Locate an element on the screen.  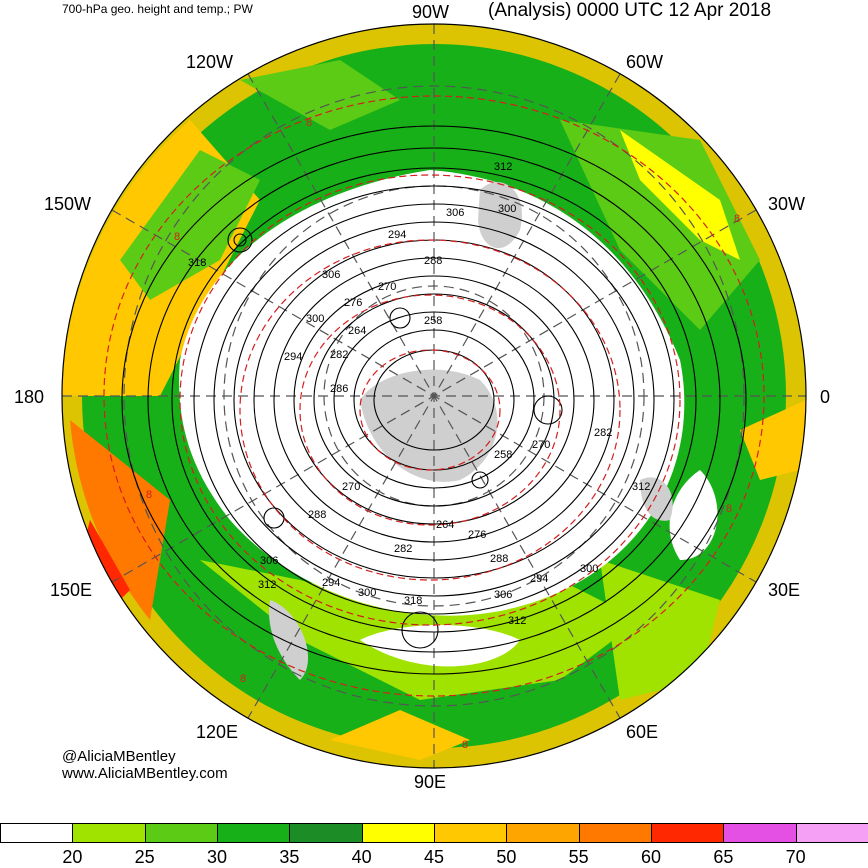
colorbar-tick-label: 35 is located at coordinates (289, 857).